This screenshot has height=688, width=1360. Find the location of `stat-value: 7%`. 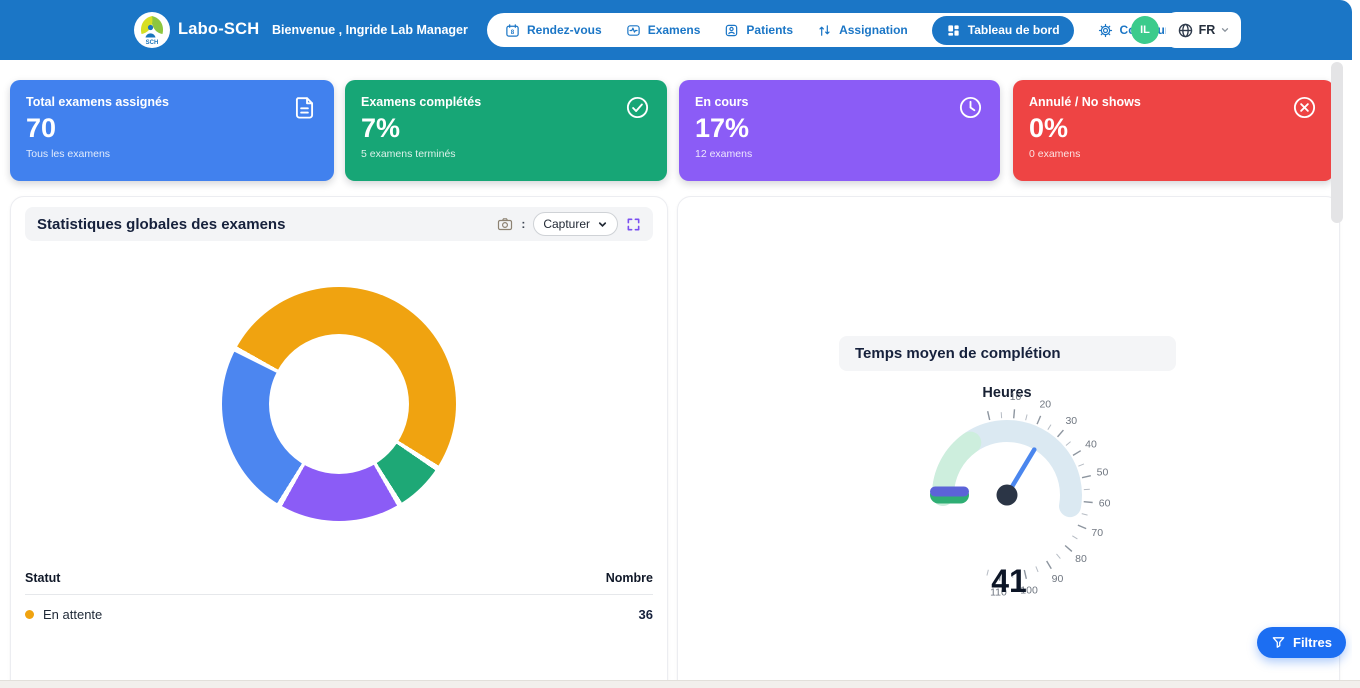

stat-value: 7% is located at coordinates (381, 128).